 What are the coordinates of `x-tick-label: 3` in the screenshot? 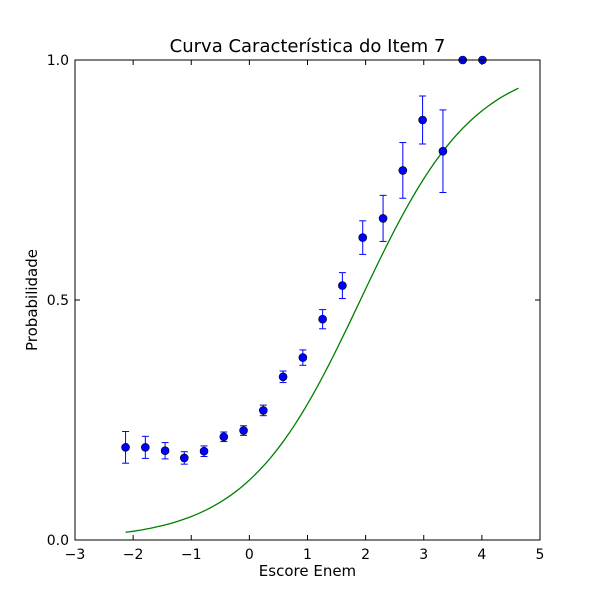 It's located at (423, 555).